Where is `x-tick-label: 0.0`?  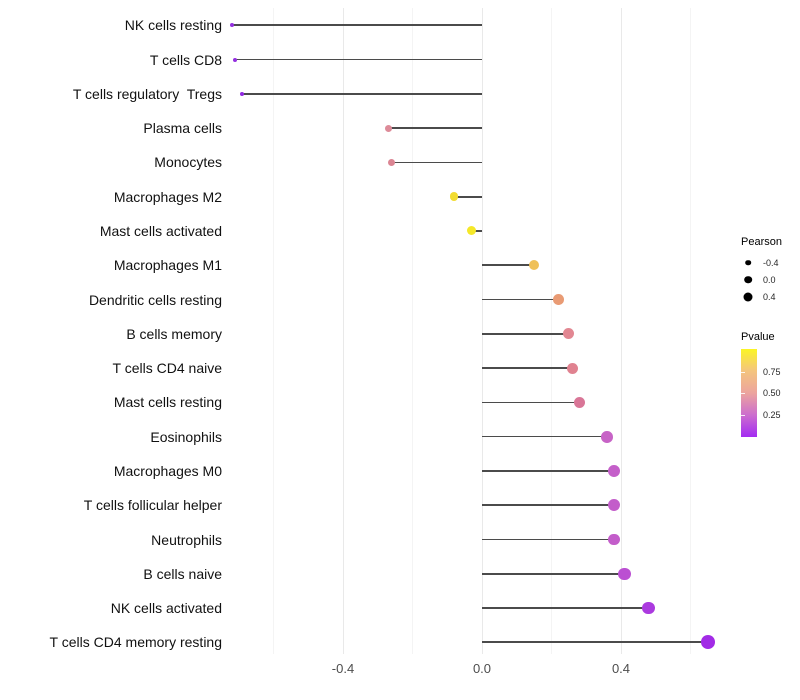 x-tick-label: 0.0 is located at coordinates (482, 668).